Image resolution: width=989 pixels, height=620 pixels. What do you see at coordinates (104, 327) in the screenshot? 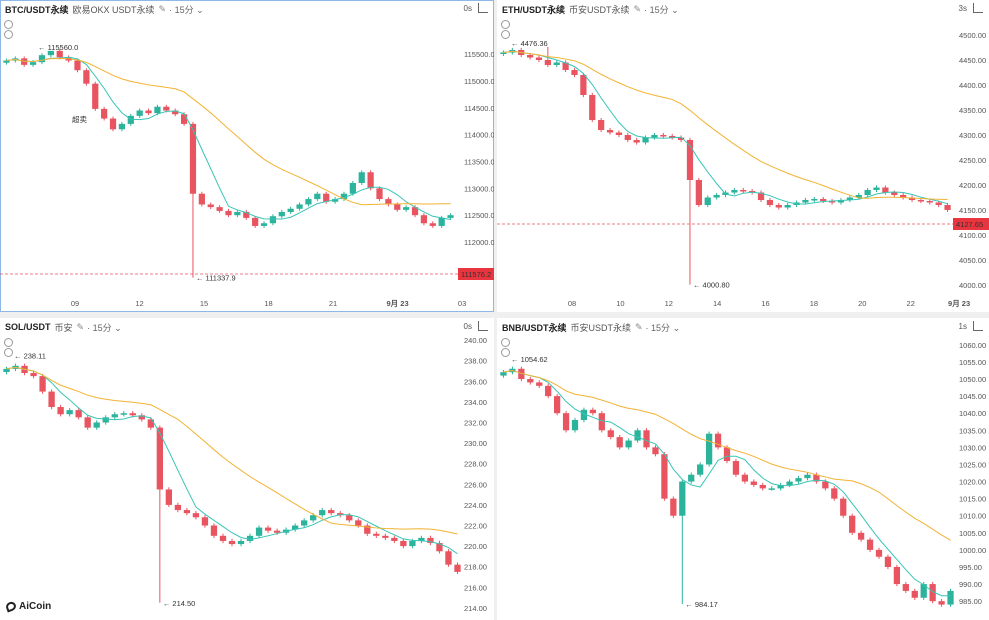
I see `interval-selector: · 15分 ⌄` at bounding box center [104, 327].